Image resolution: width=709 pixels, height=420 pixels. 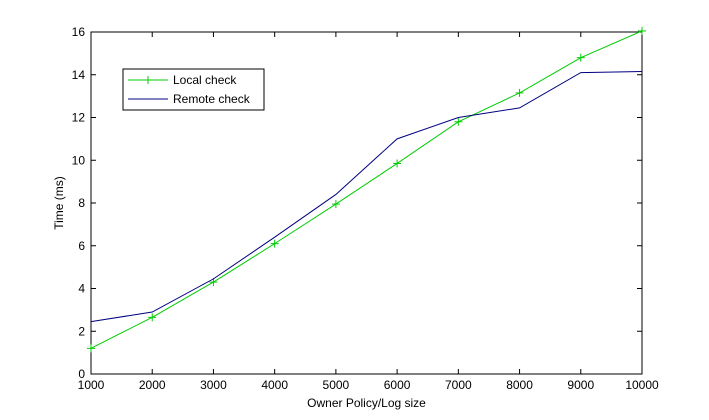 What do you see at coordinates (519, 385) in the screenshot?
I see `x-tick-label: 8000` at bounding box center [519, 385].